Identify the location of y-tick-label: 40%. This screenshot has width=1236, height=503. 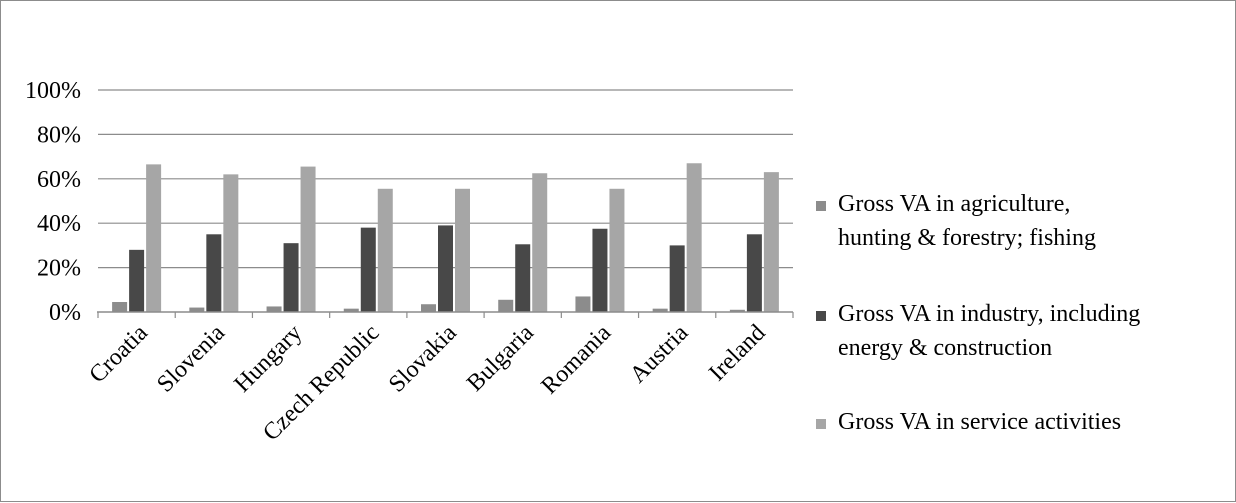
(59, 224).